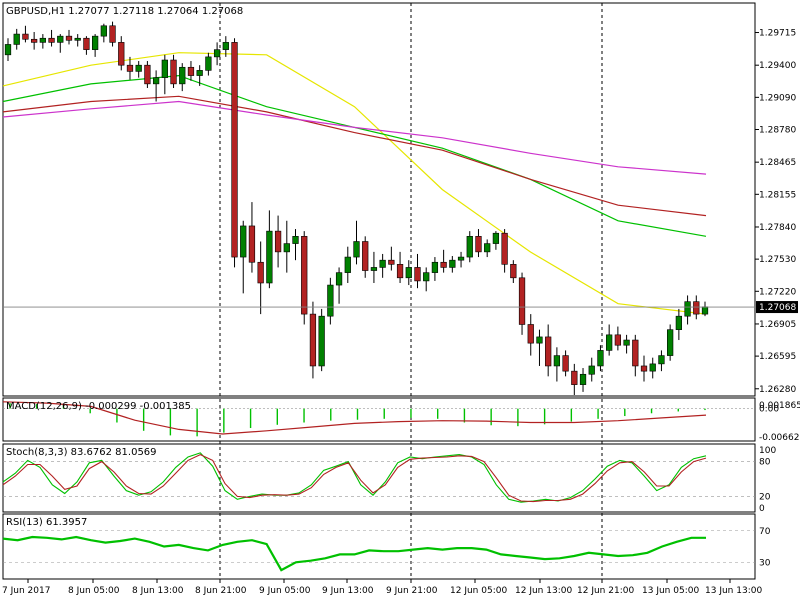 The height and width of the screenshot is (600, 800). What do you see at coordinates (733, 591) in the screenshot?
I see `x-tick-label: 13 Jun 13:00` at bounding box center [733, 591].